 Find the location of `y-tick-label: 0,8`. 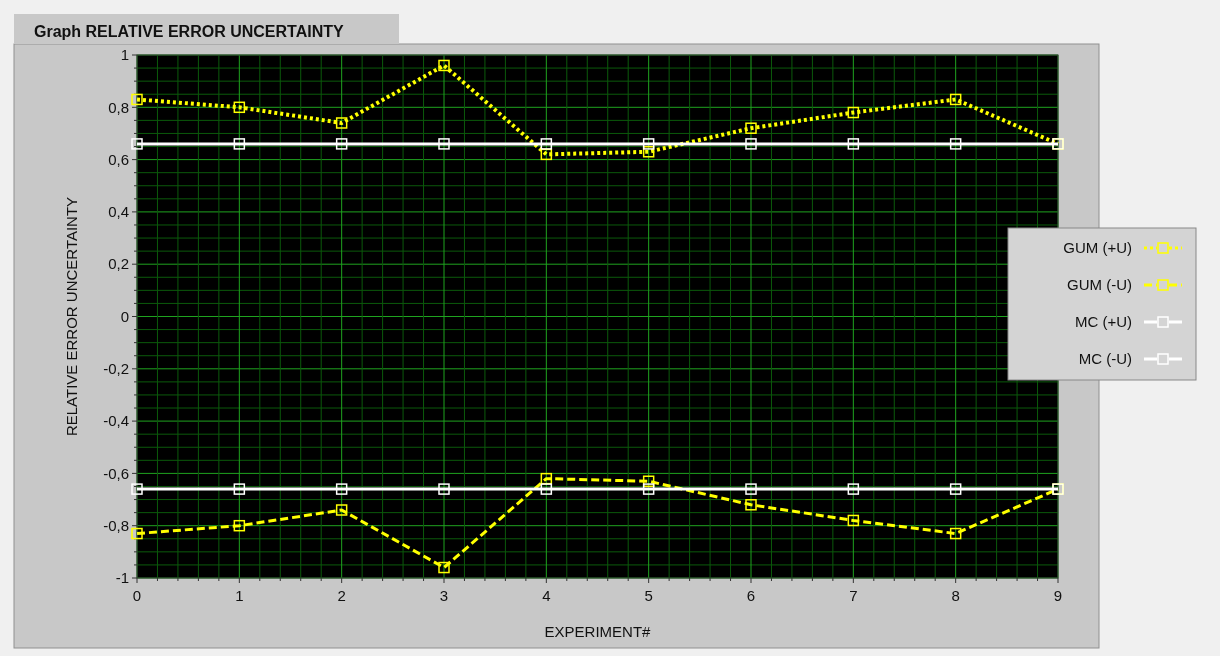

y-tick-label: 0,8 is located at coordinates (118, 107).